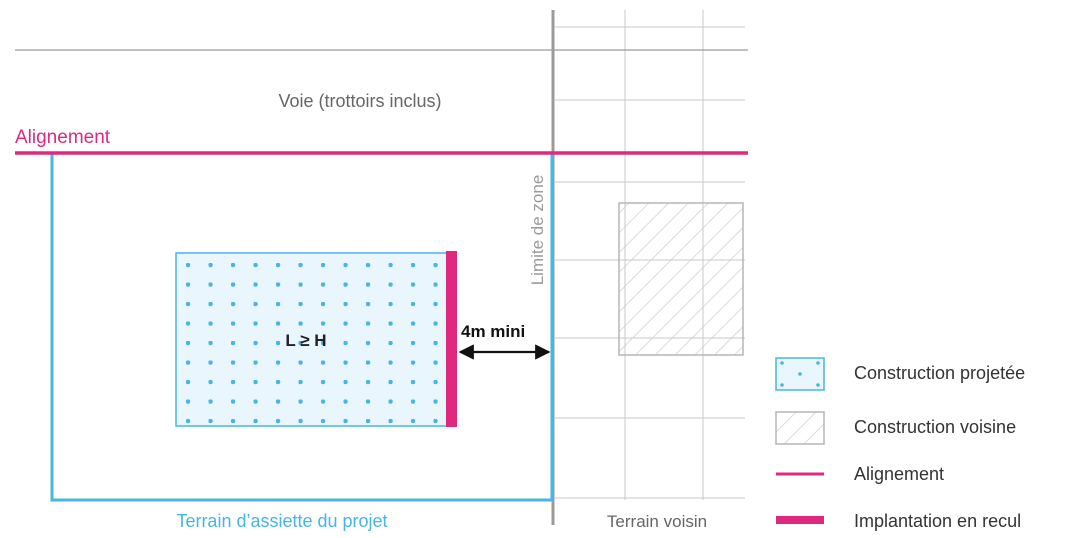 The image size is (1070, 538). Describe the element at coordinates (281, 521) in the screenshot. I see `project-site-label: Terrain d’assiette du projet` at that location.